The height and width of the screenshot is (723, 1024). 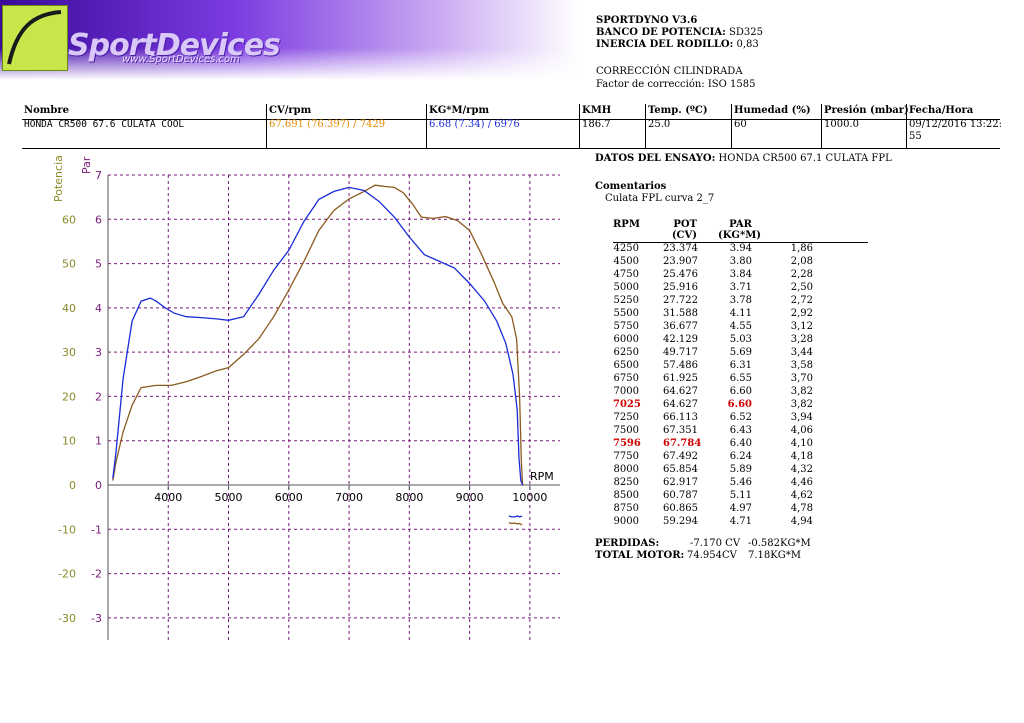 I want to click on cell-rpm: 6750, so click(x=626, y=378).